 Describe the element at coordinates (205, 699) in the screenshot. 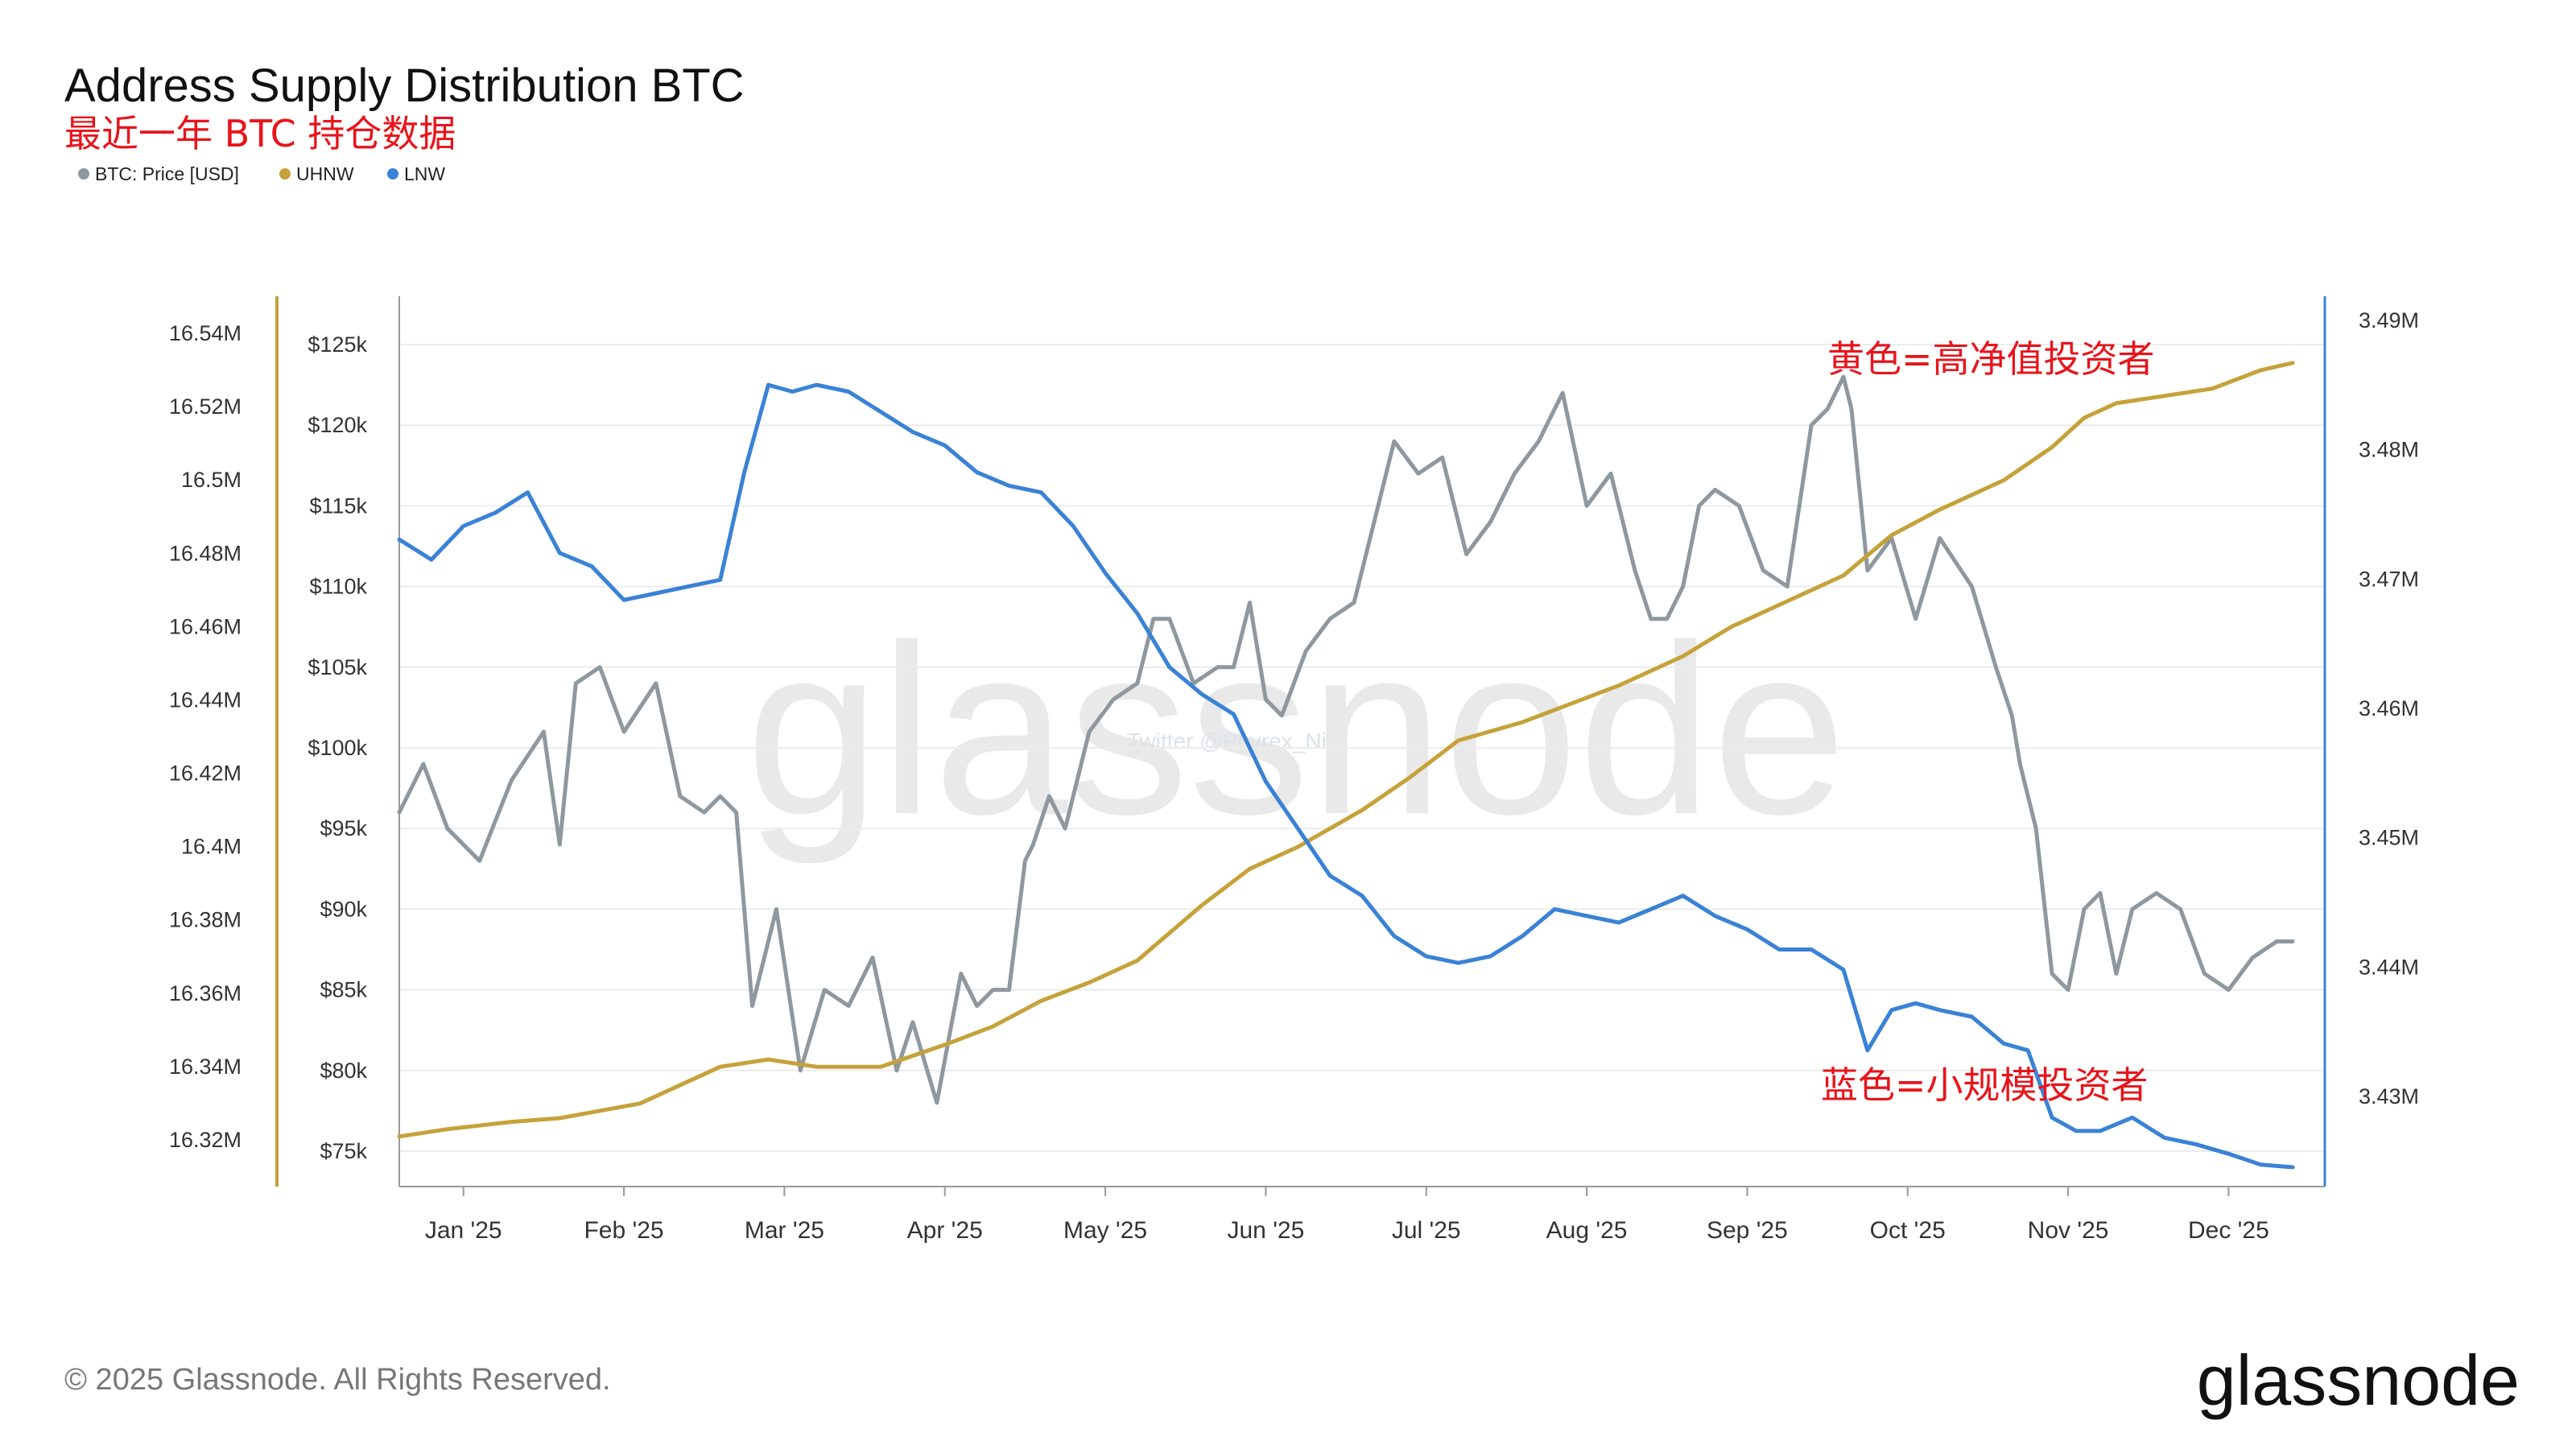

I see `uhnw-tick-label: 16.44M` at that location.